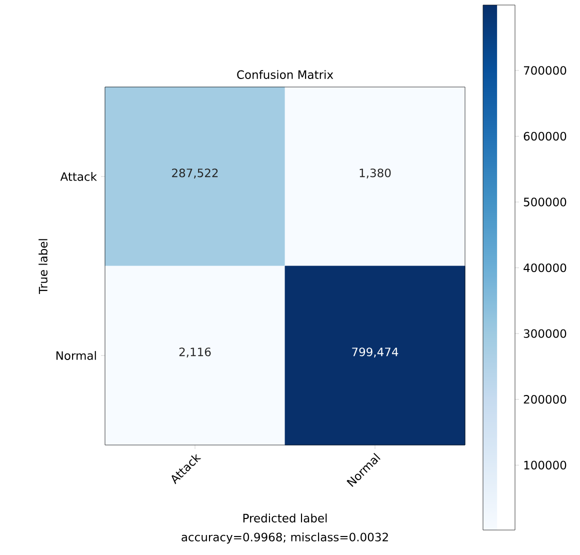 Image resolution: width=580 pixels, height=555 pixels. What do you see at coordinates (195, 173) in the screenshot?
I see `data-label: 287,522` at bounding box center [195, 173].